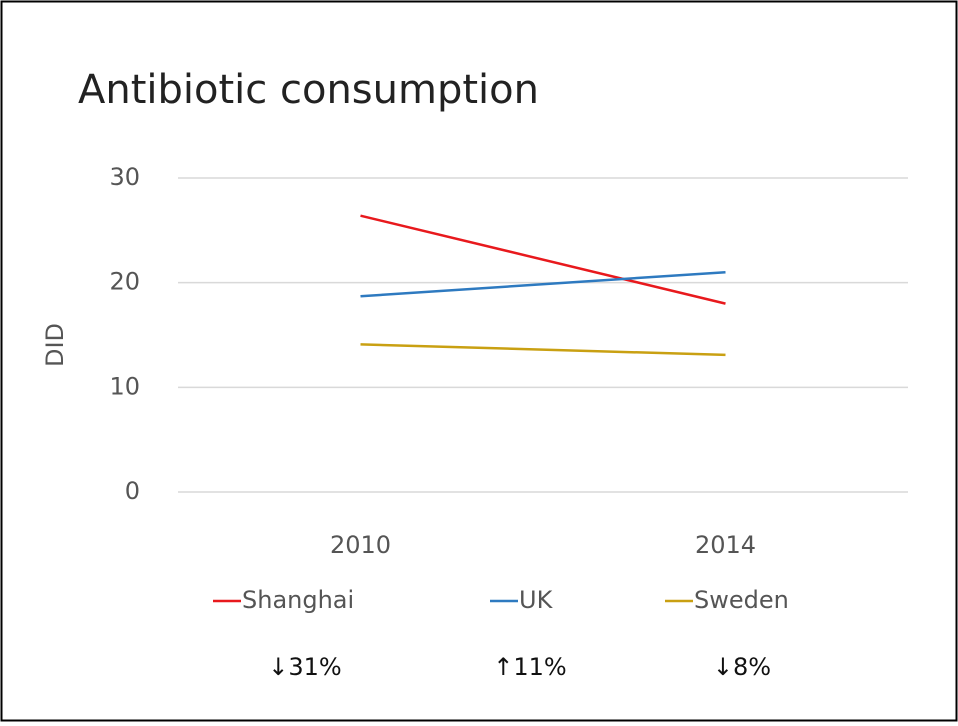 The width and height of the screenshot is (958, 726). I want to click on y-tick-label: 10, so click(124, 386).